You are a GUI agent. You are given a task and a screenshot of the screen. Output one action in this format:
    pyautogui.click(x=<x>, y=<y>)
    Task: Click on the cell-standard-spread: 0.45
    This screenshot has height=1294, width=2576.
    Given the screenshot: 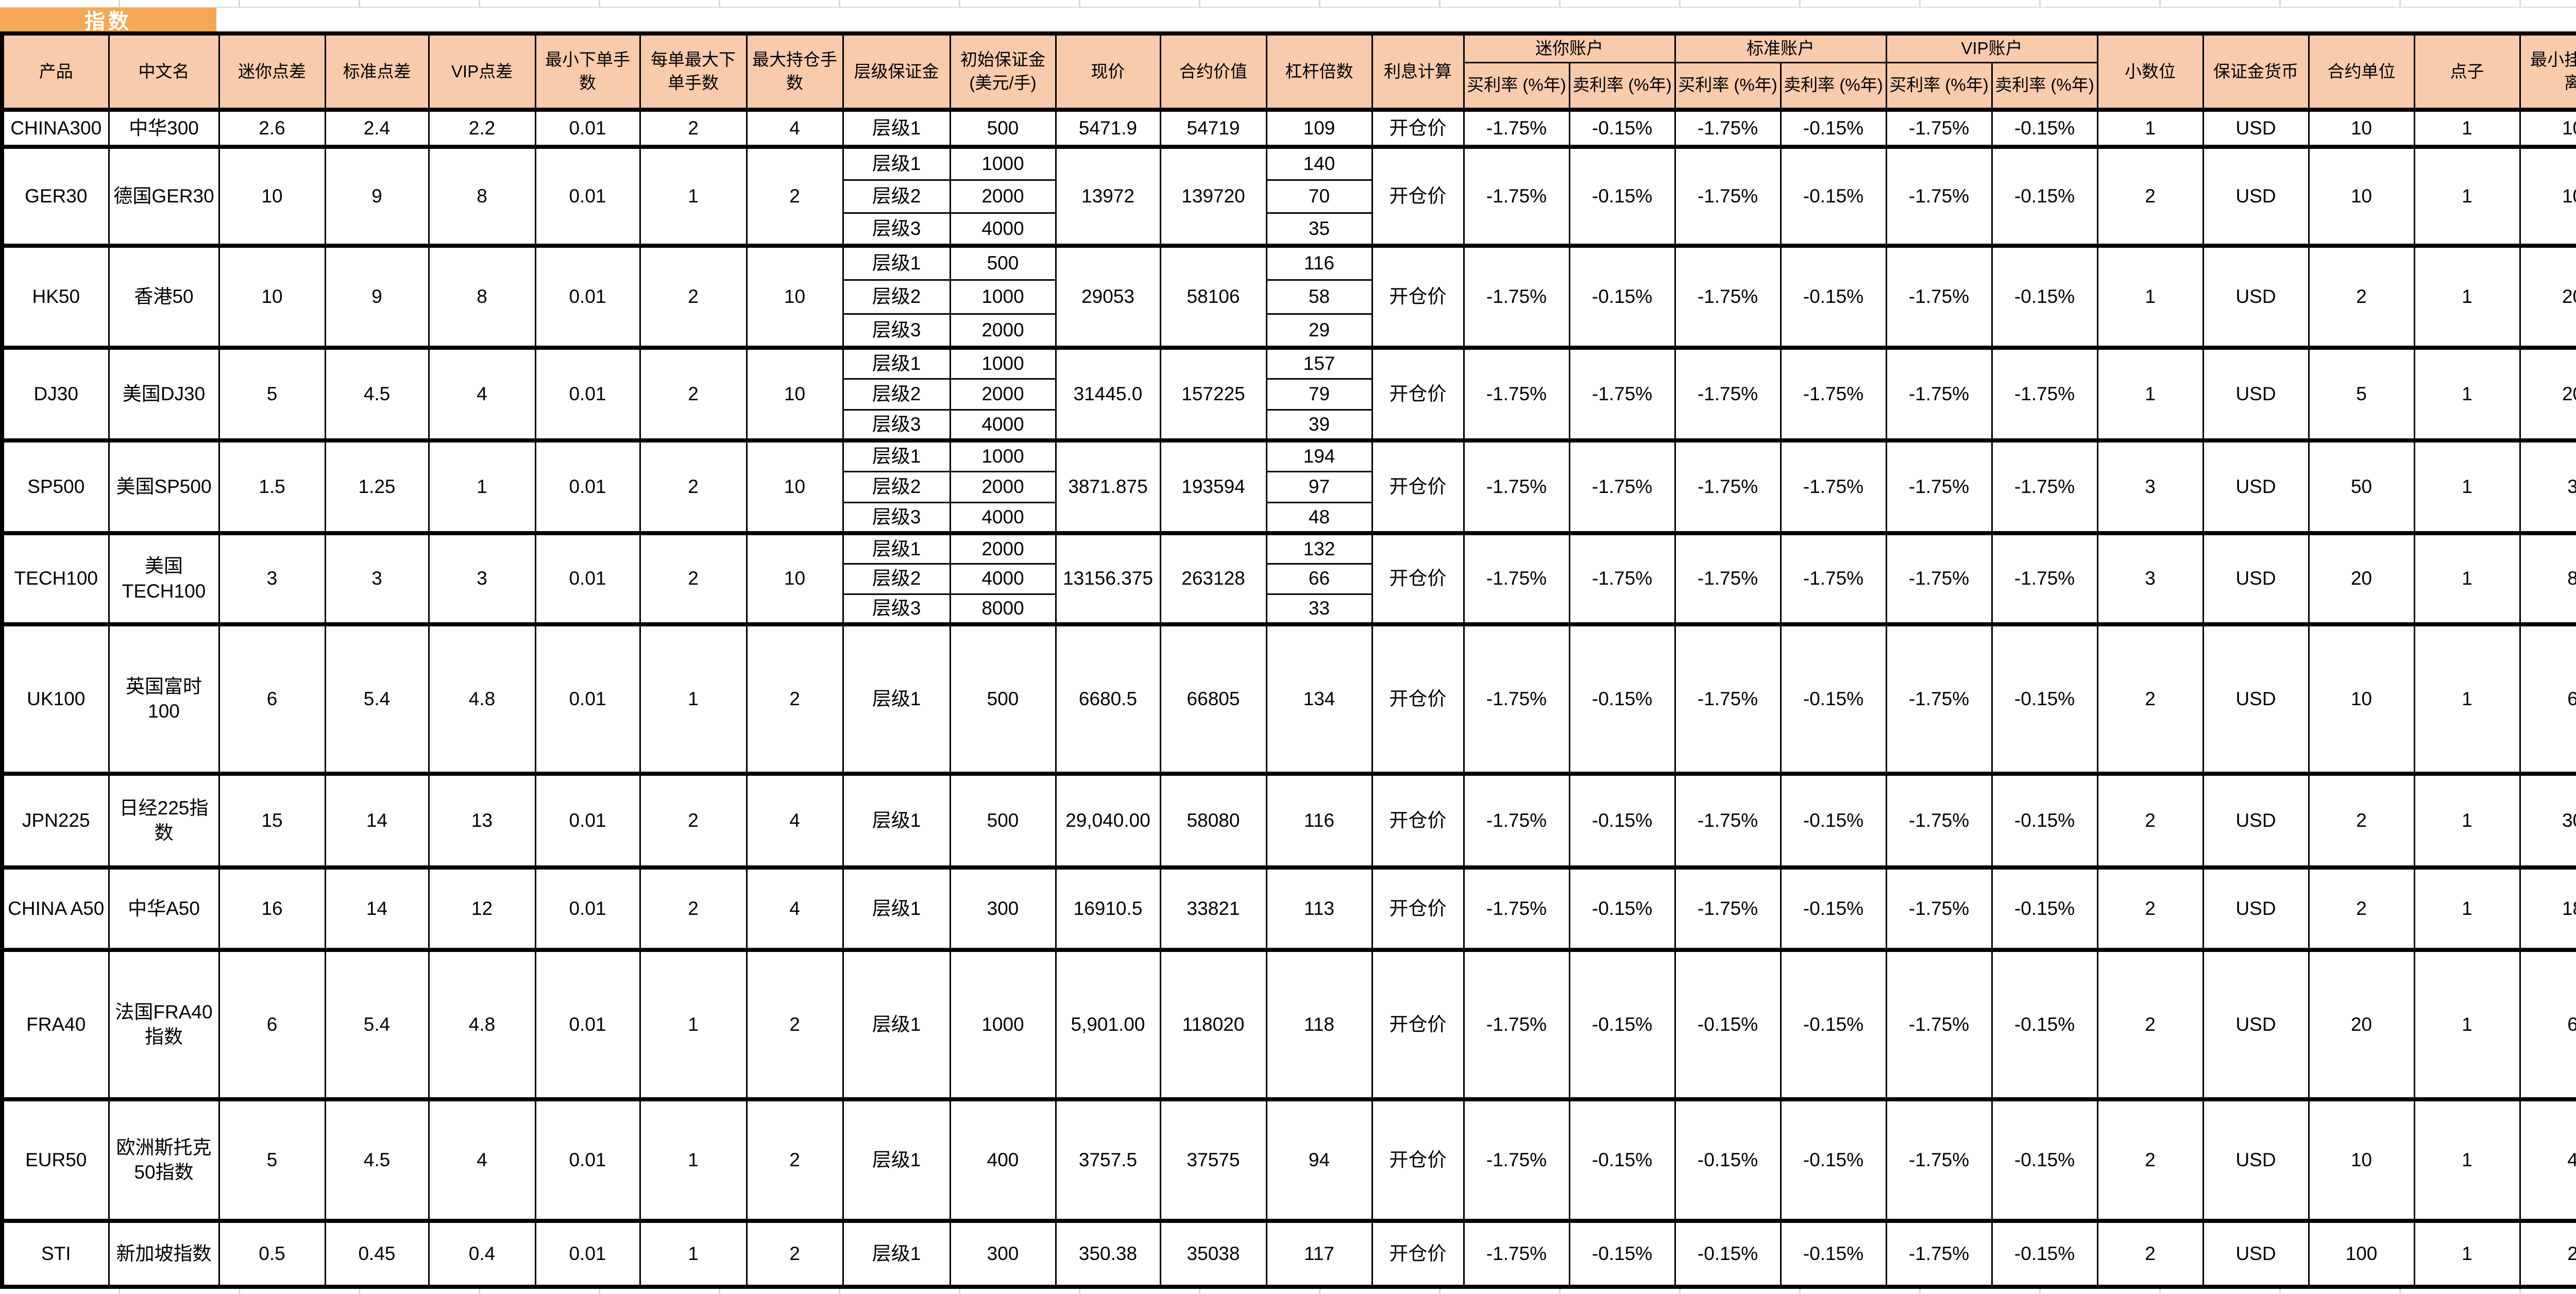 What is the action you would take?
    pyautogui.click(x=377, y=1253)
    